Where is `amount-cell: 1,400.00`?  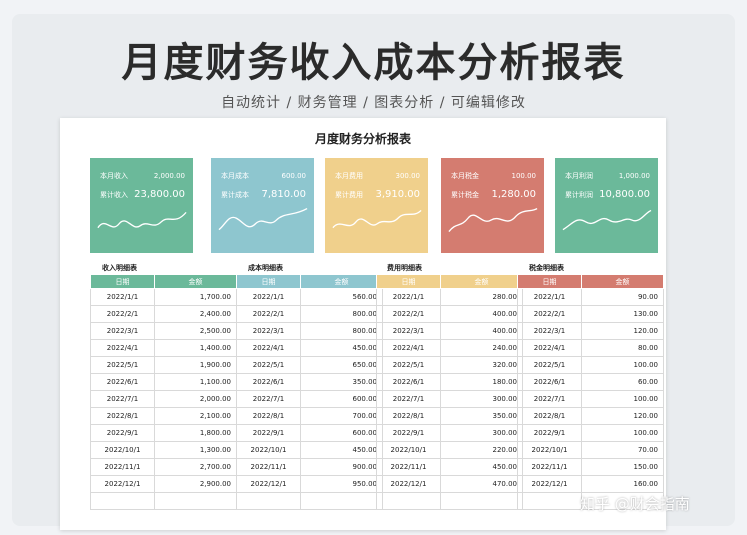
amount-cell: 1,400.00 is located at coordinates (195, 348).